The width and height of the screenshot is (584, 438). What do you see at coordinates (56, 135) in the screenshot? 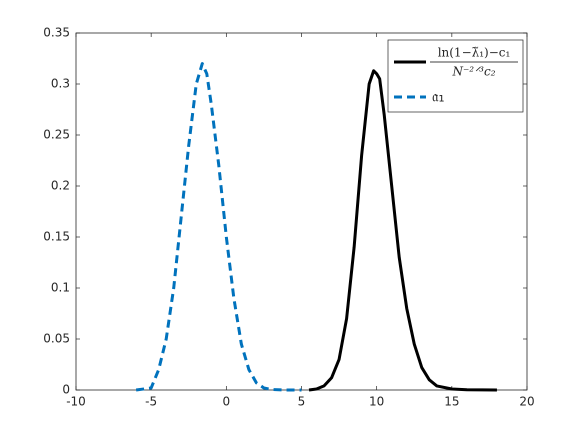
I see `y-tick-label: 0.25` at bounding box center [56, 135].